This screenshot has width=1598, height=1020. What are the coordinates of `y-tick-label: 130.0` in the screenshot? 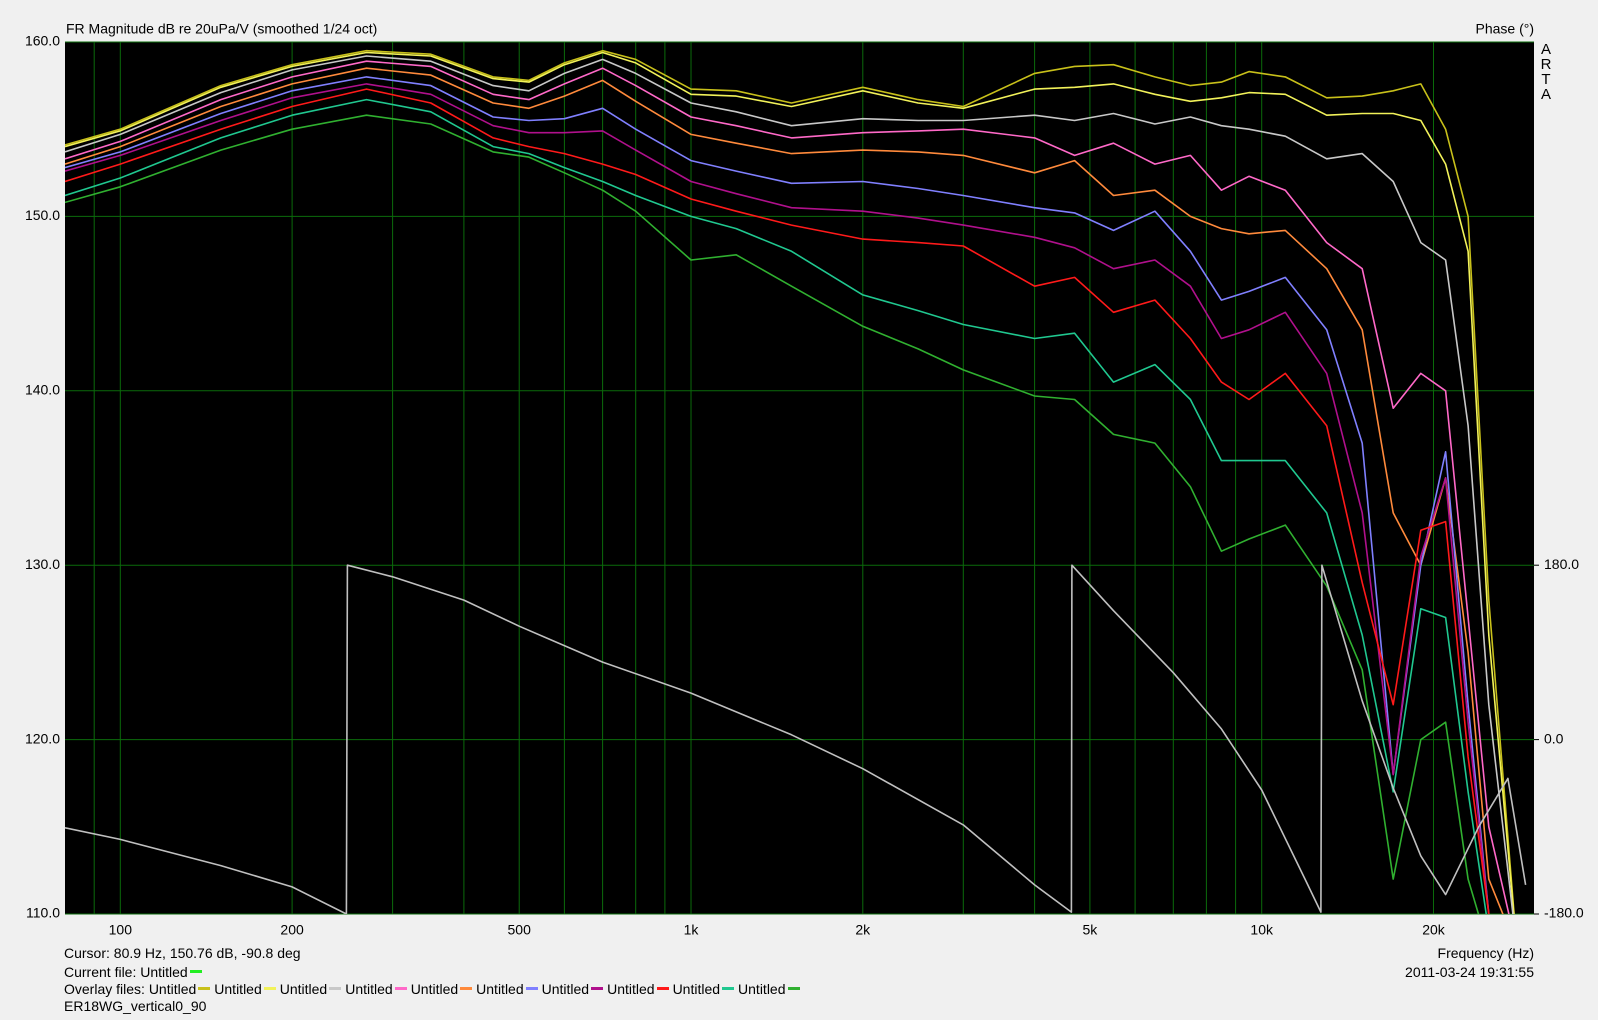 It's located at (42, 564).